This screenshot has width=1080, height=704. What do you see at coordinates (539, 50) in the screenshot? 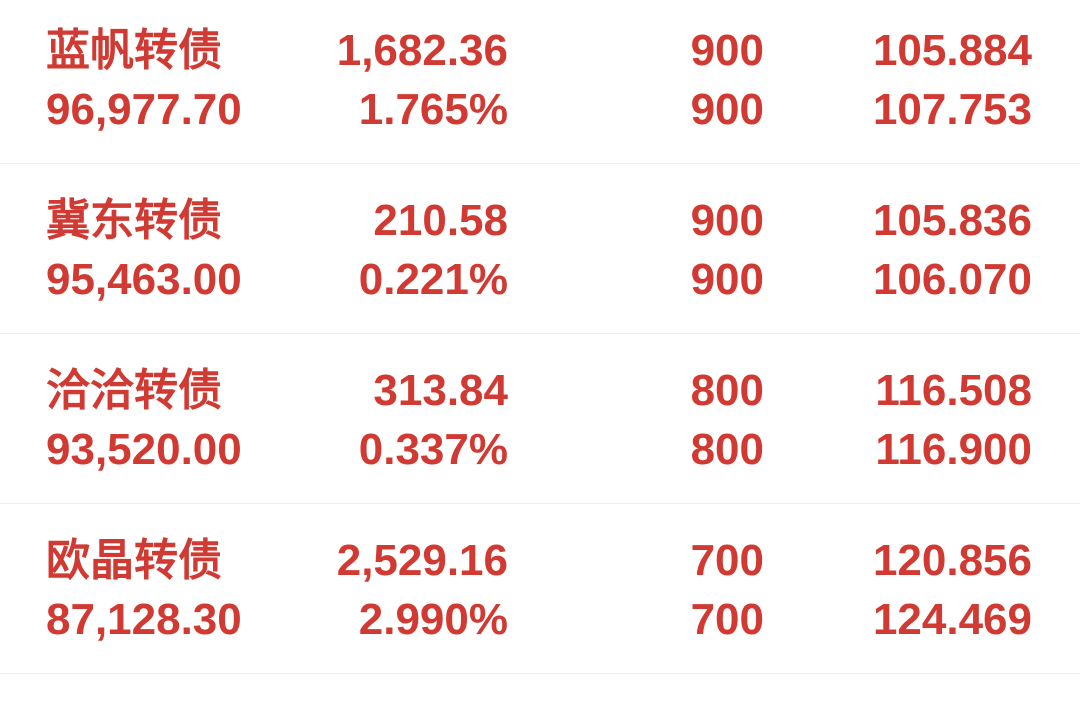
I see `row-line-primary: 蓝帆转债 1,682.36 900 105.884` at bounding box center [539, 50].